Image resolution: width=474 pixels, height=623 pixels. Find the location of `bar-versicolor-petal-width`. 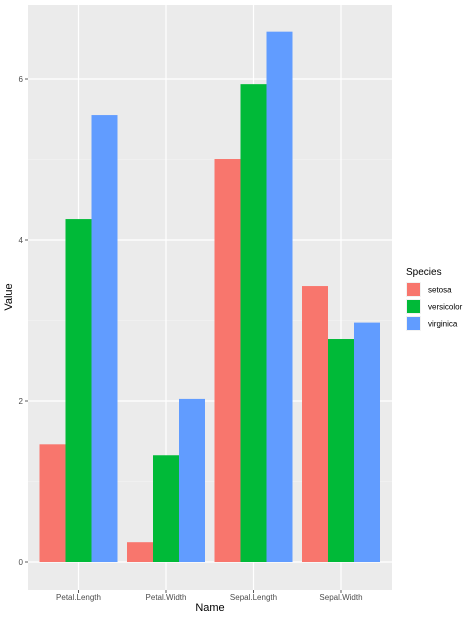

bar-versicolor-petal-width is located at coordinates (166, 508).